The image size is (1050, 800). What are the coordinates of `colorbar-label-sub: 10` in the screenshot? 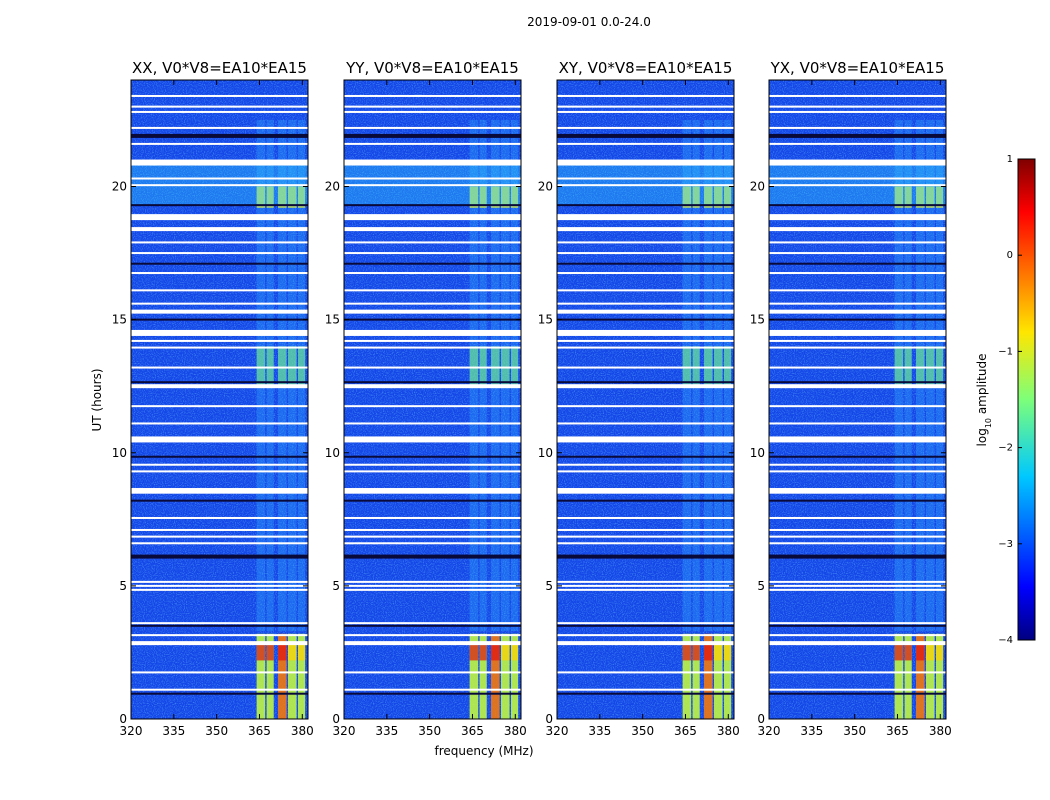 It's located at (988, 423).